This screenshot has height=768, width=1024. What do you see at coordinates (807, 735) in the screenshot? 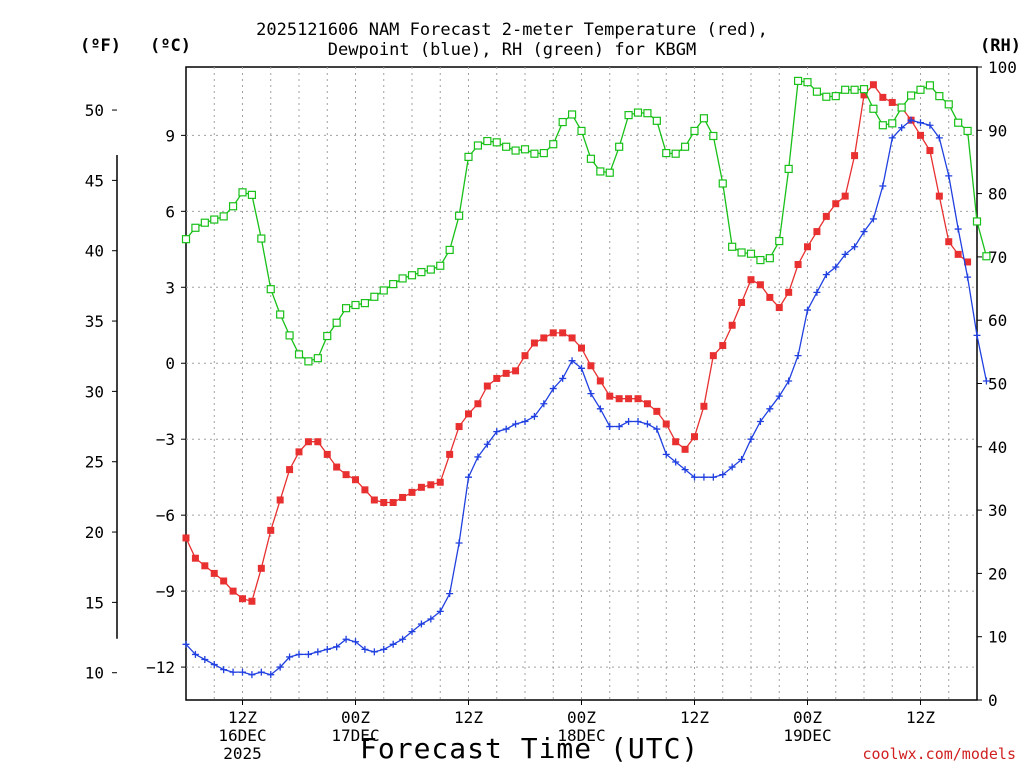
I see `x-tick-label: 19DEC` at bounding box center [807, 735].